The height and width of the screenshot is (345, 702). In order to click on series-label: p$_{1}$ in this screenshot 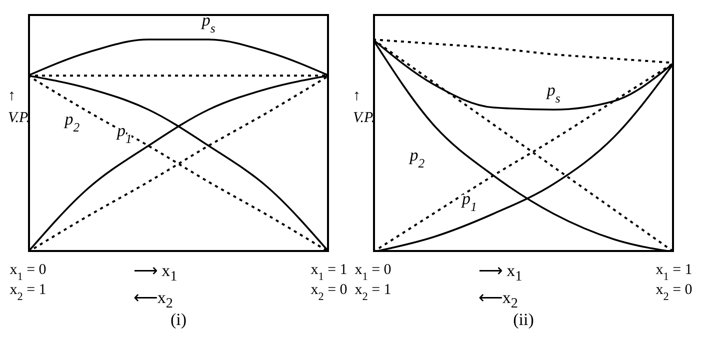, I will do `click(468, 201)`.